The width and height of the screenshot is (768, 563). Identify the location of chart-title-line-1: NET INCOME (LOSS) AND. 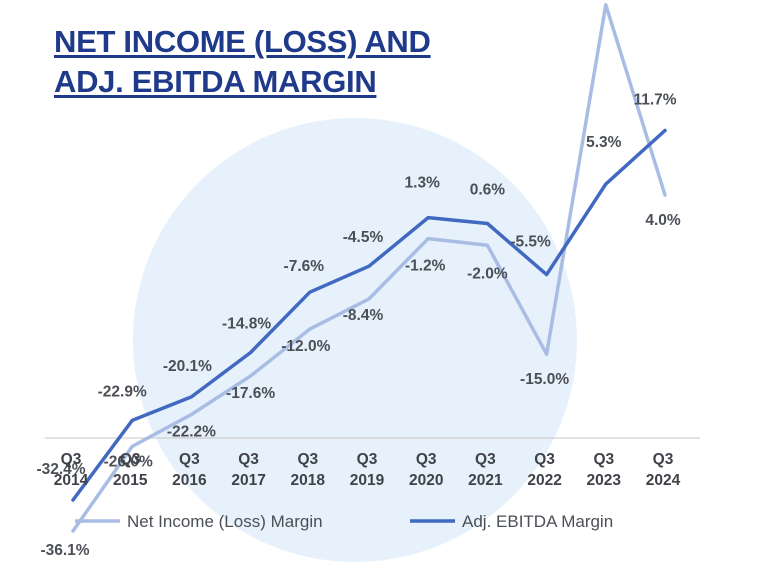
(242, 41).